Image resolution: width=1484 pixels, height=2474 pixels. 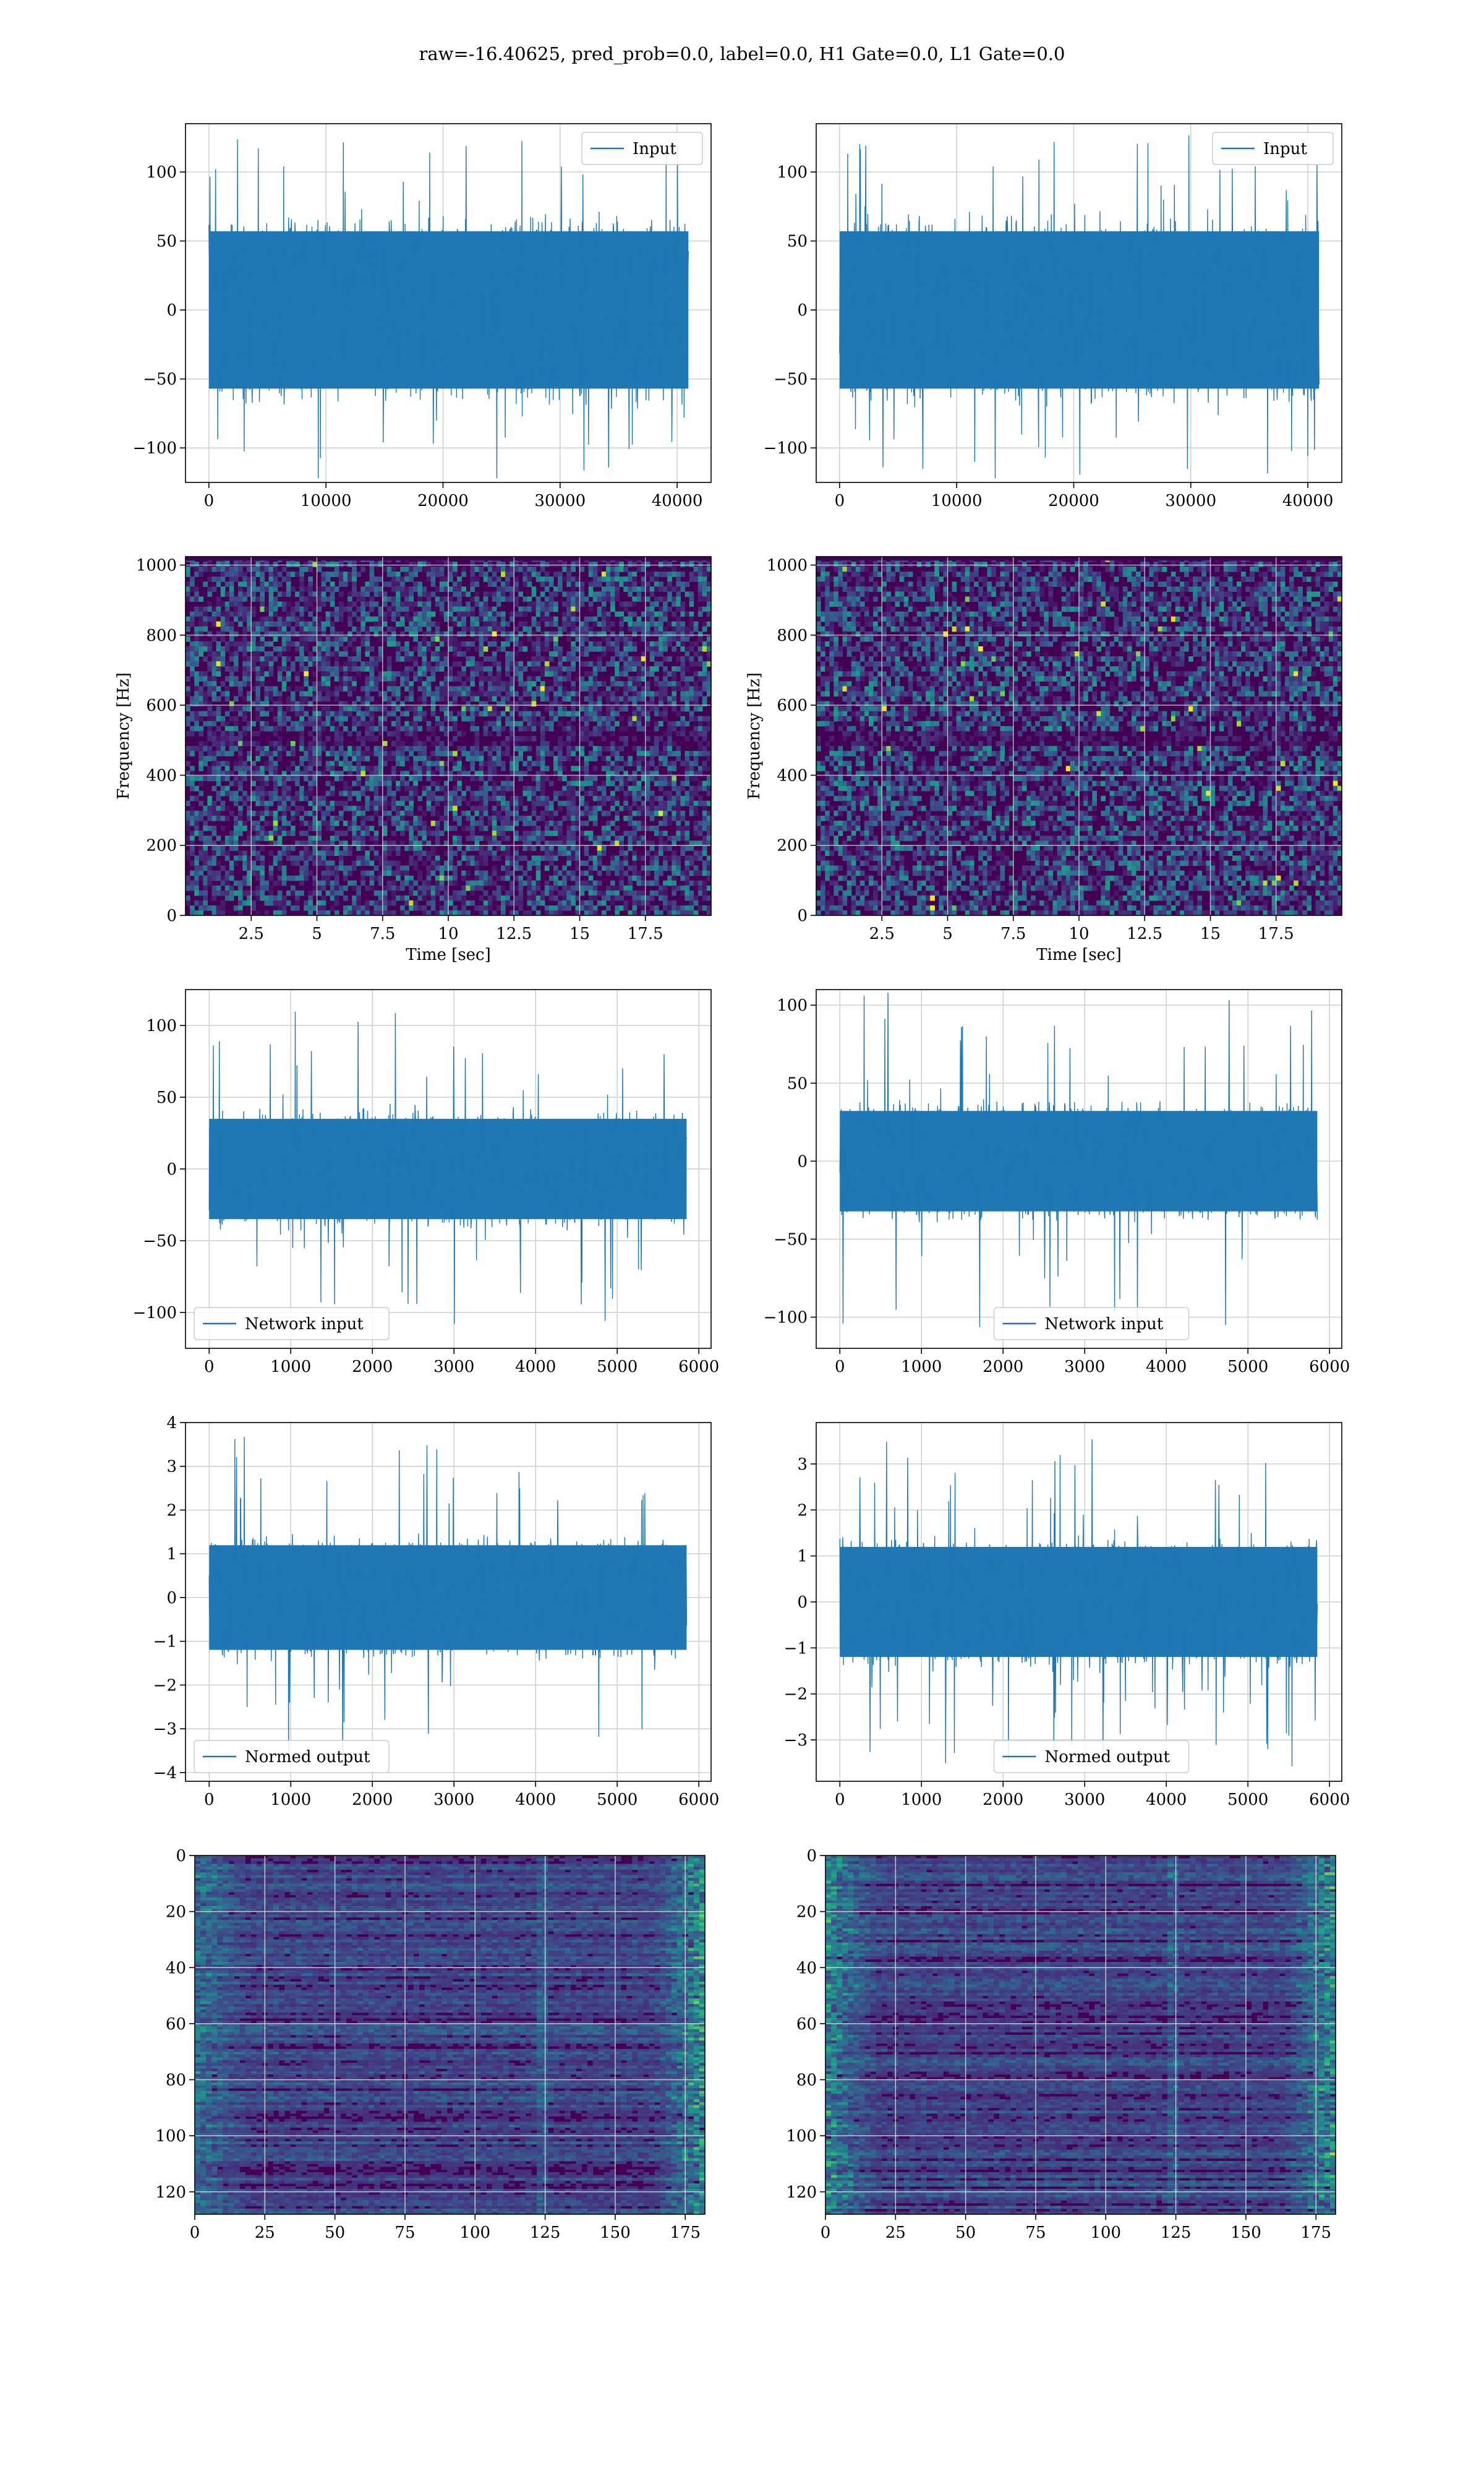 What do you see at coordinates (1247, 1800) in the screenshot?
I see `norm-l1-xtick-label: 5000` at bounding box center [1247, 1800].